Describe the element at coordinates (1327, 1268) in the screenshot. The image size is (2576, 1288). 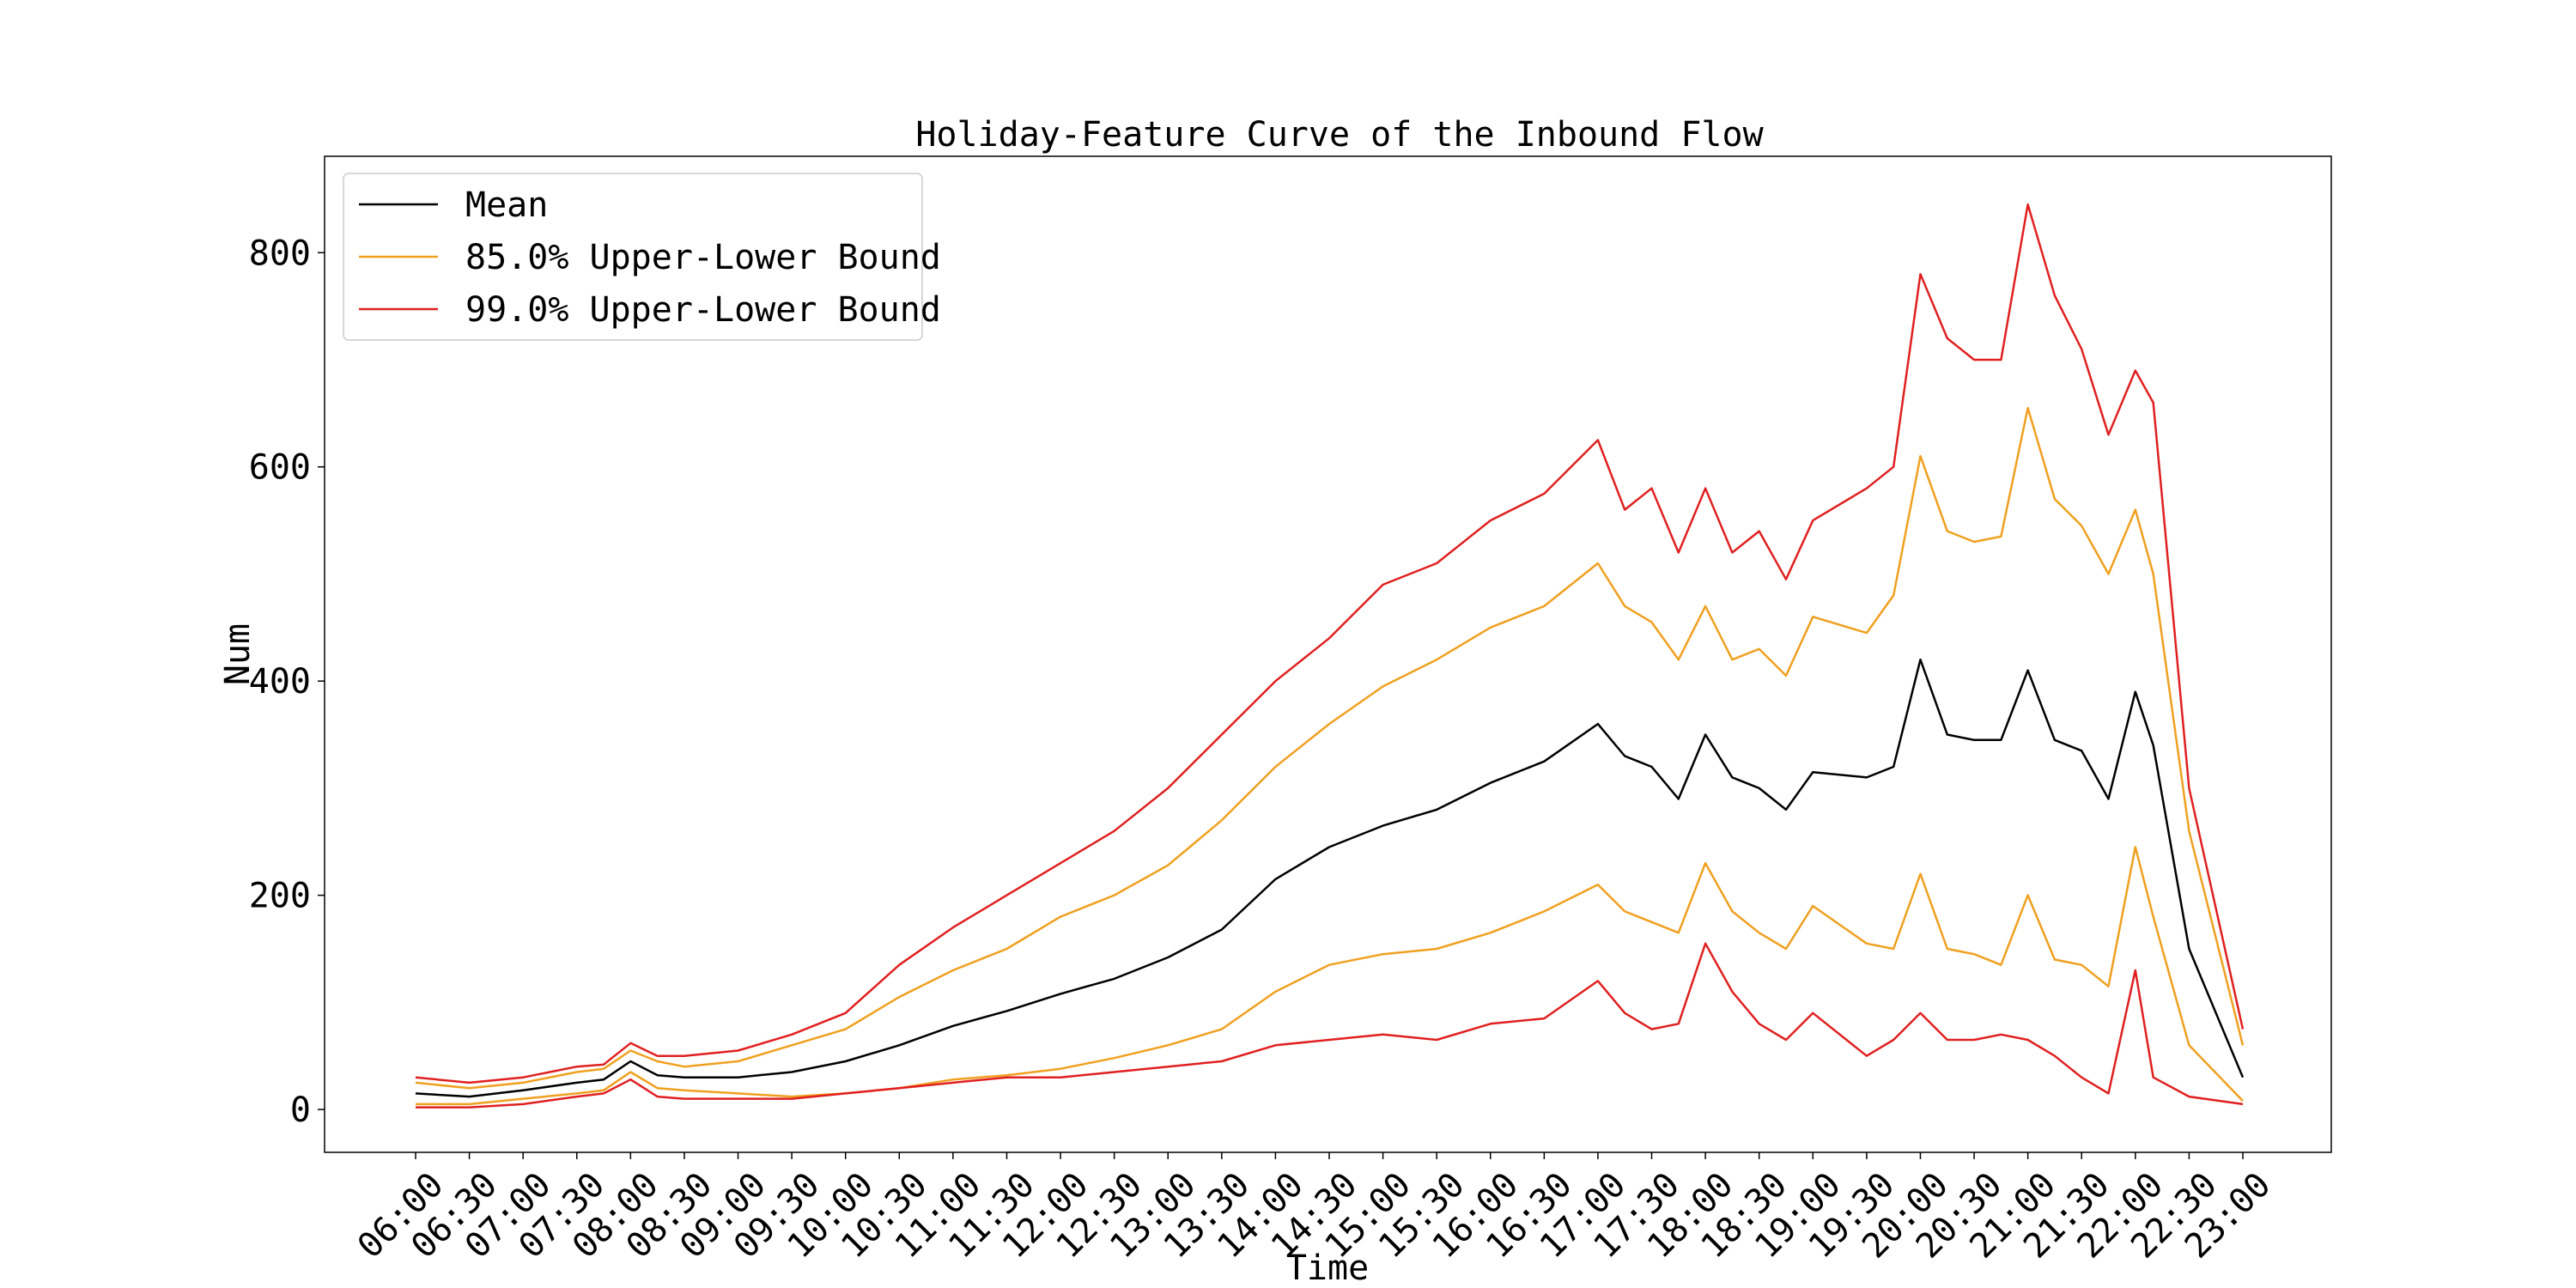
I see `x-axis-label: Time` at that location.